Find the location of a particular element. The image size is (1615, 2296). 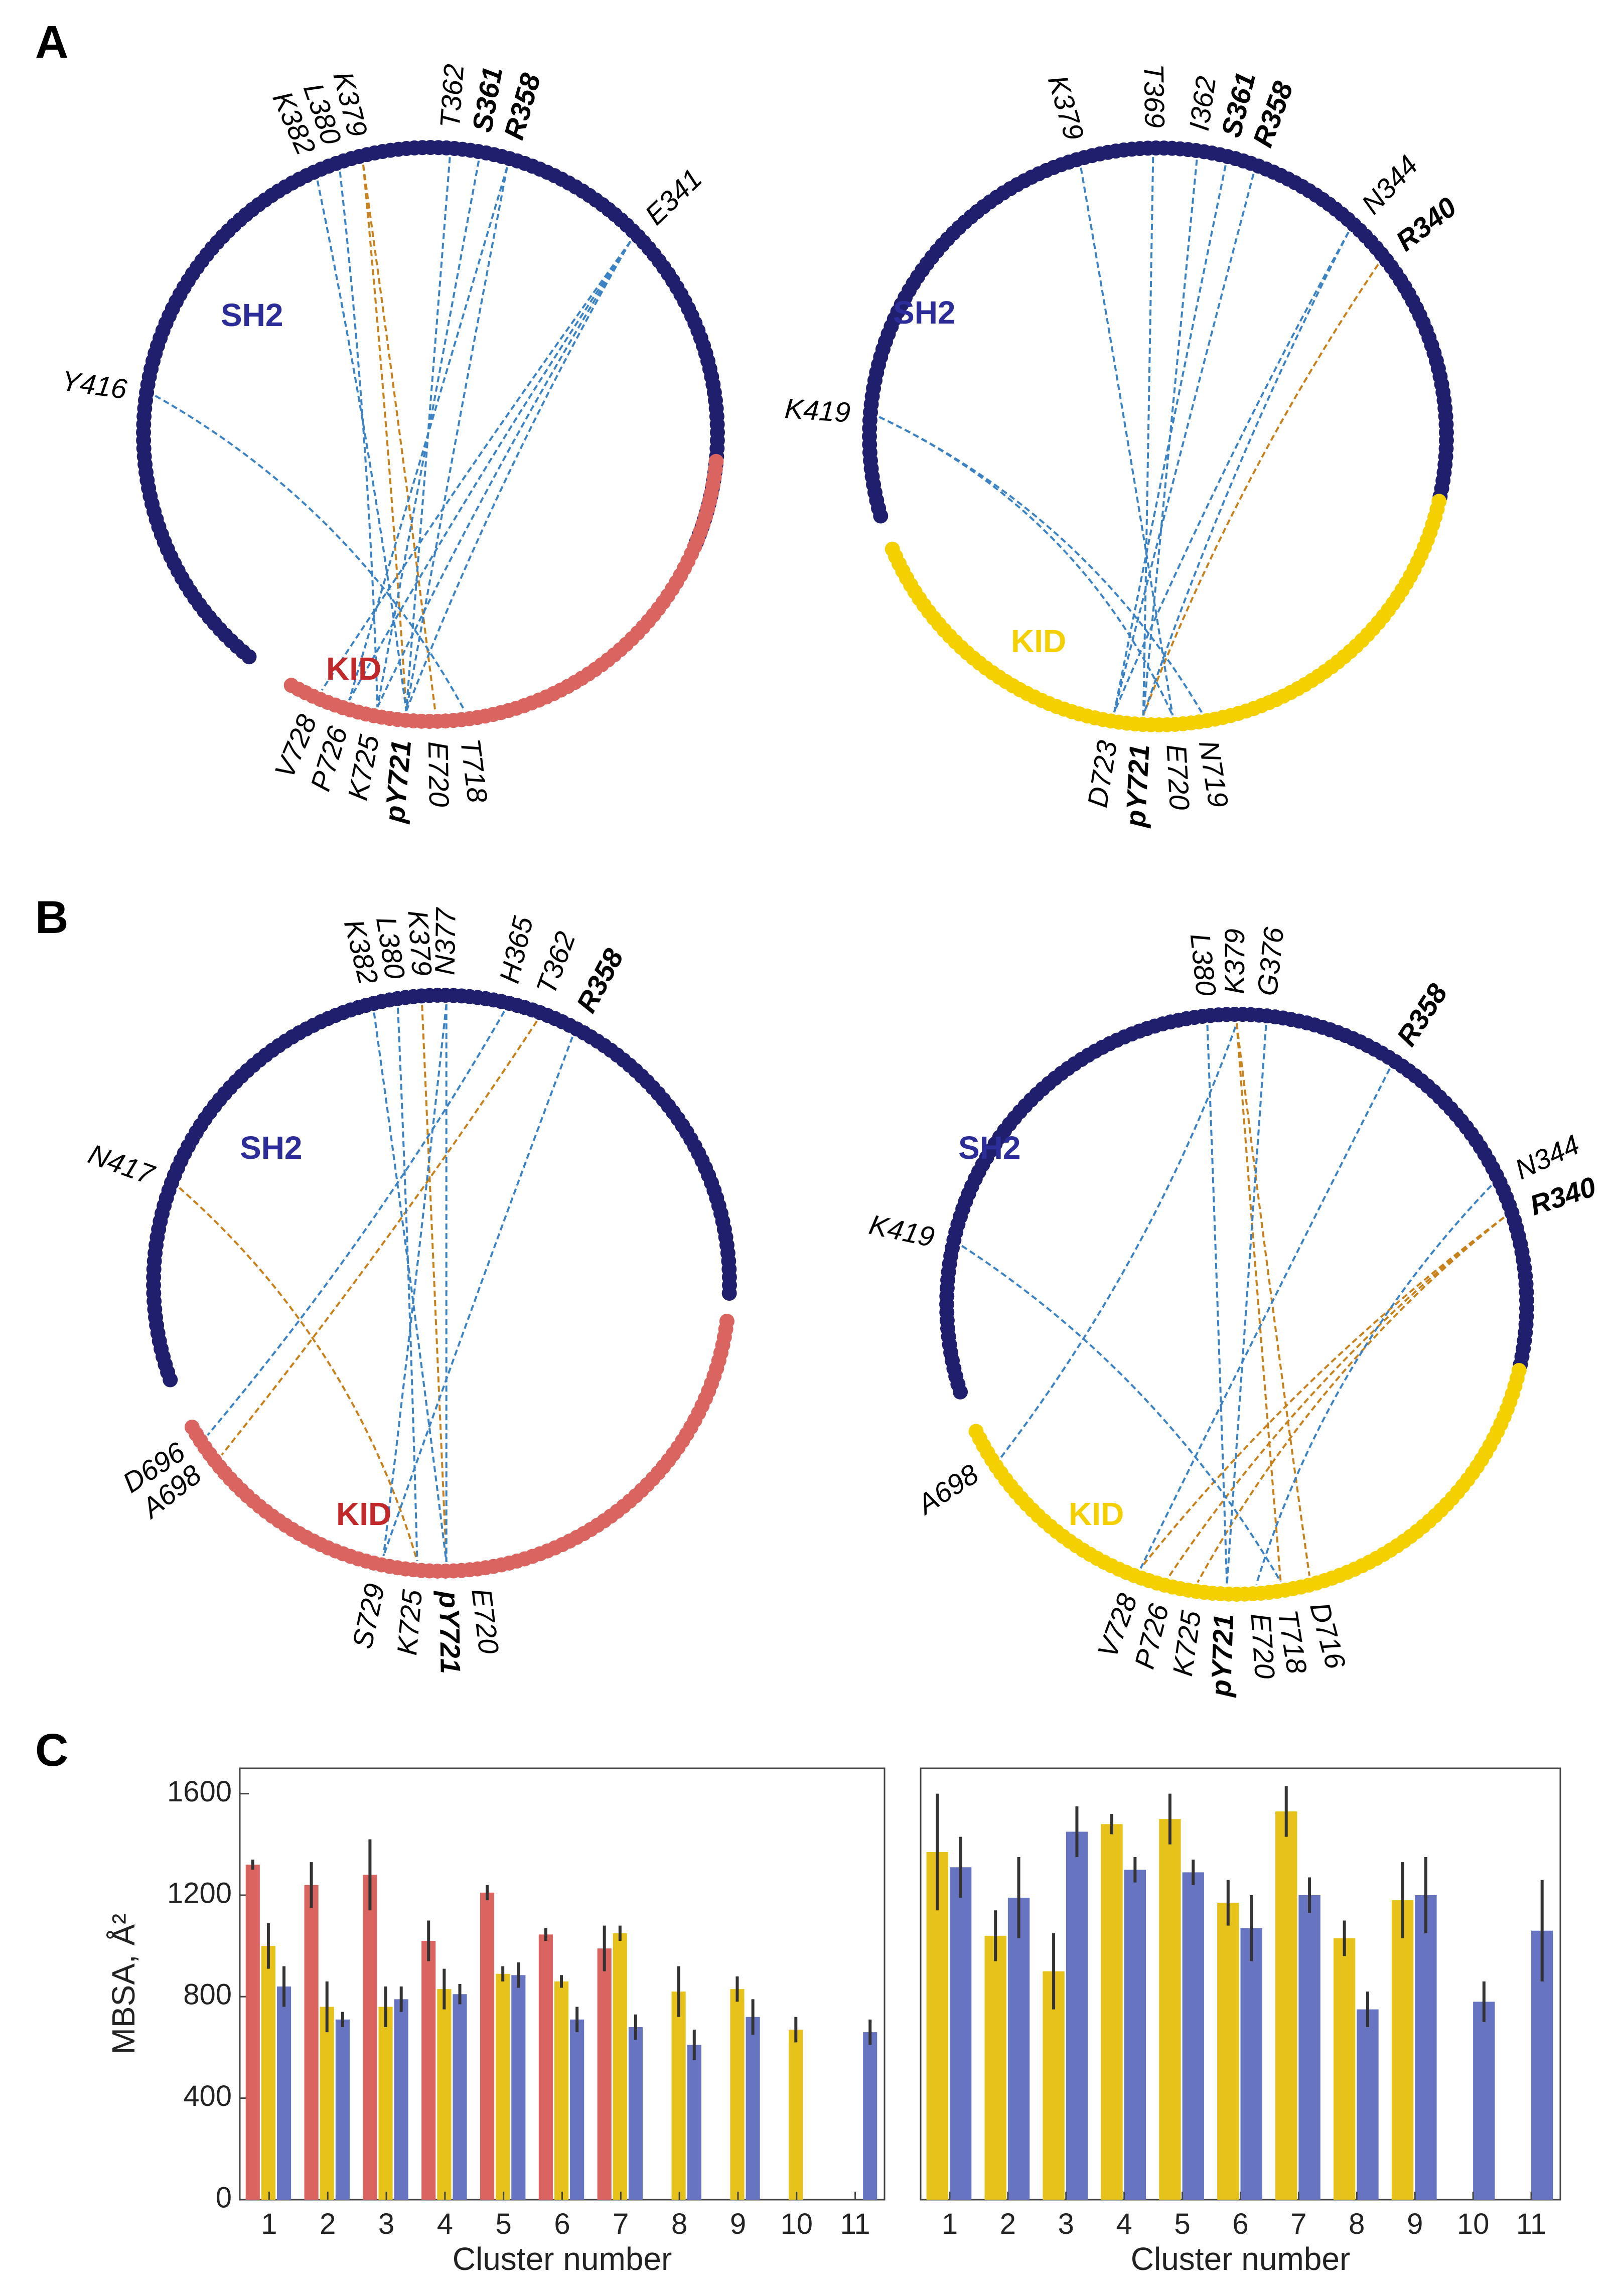

contact-link-N344-D723 is located at coordinates (1231, 472).